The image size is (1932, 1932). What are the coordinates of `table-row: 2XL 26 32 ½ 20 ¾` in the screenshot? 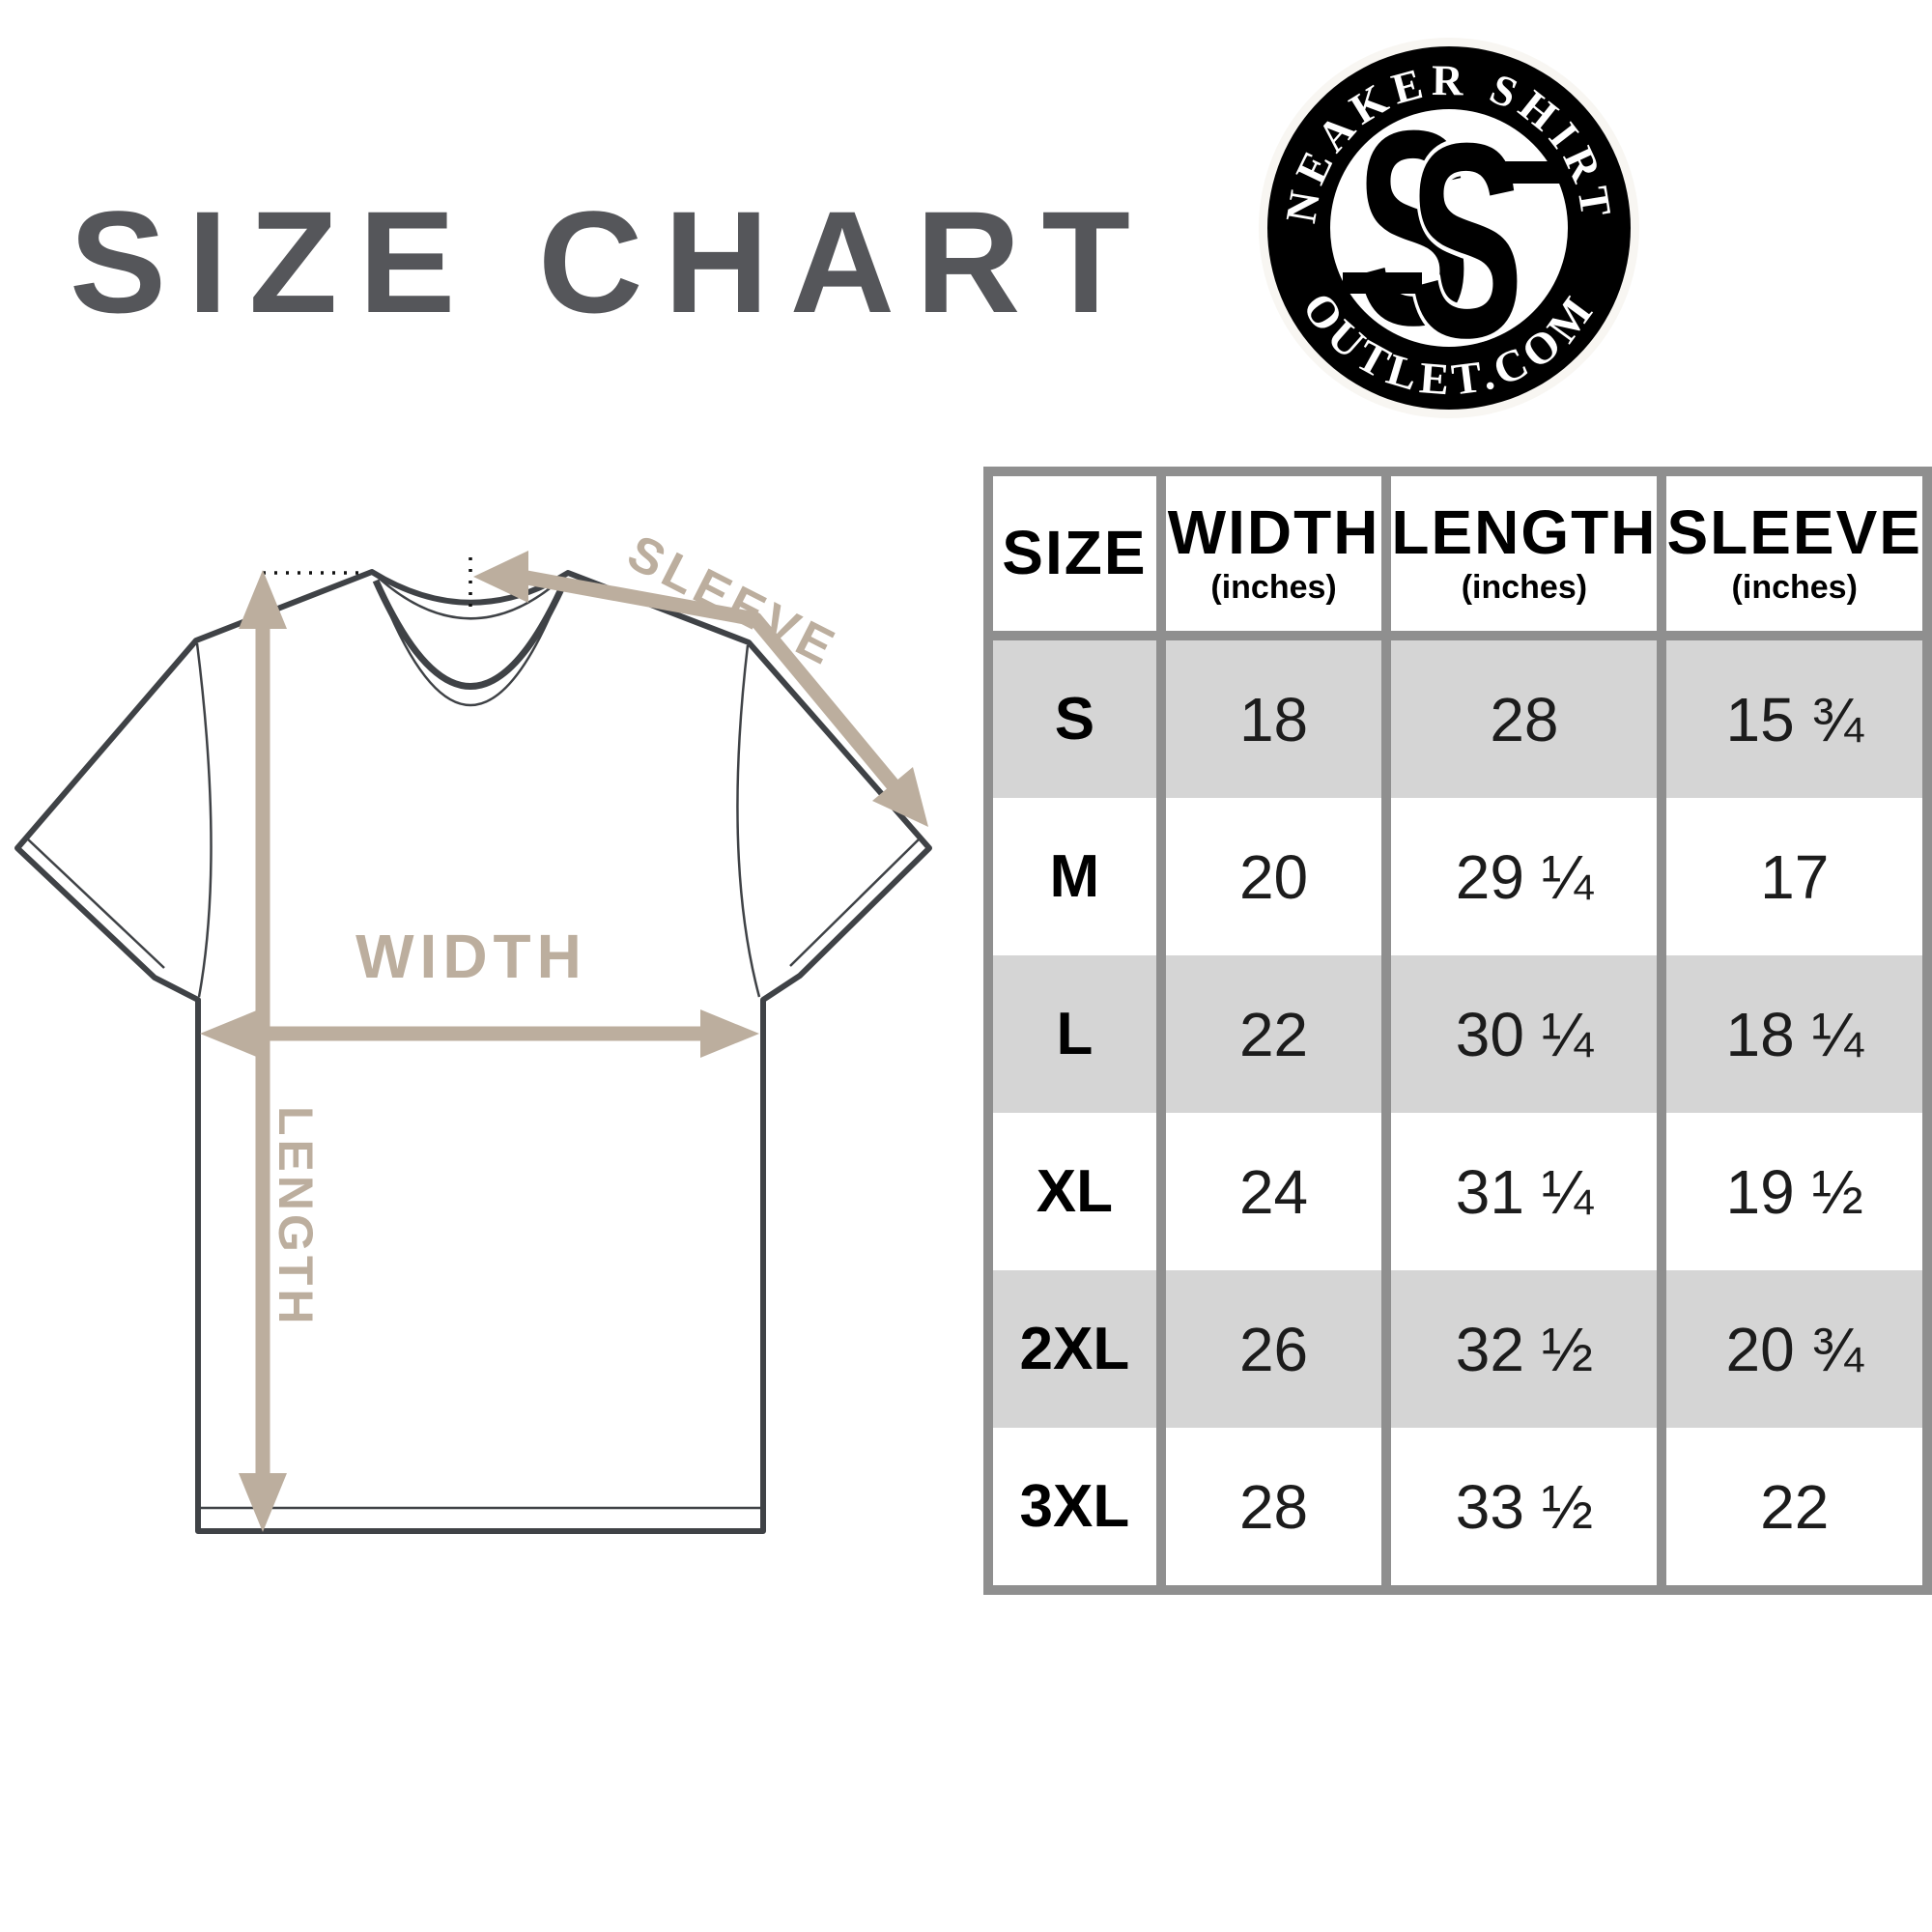 It's located at (1457, 1349).